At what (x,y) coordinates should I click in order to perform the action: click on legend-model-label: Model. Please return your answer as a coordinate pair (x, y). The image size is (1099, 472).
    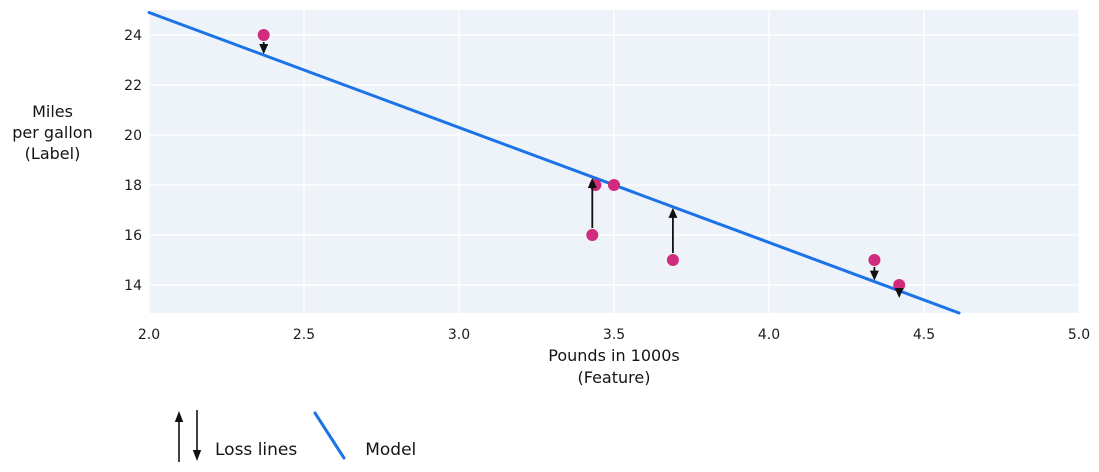
    Looking at the image, I should click on (391, 450).